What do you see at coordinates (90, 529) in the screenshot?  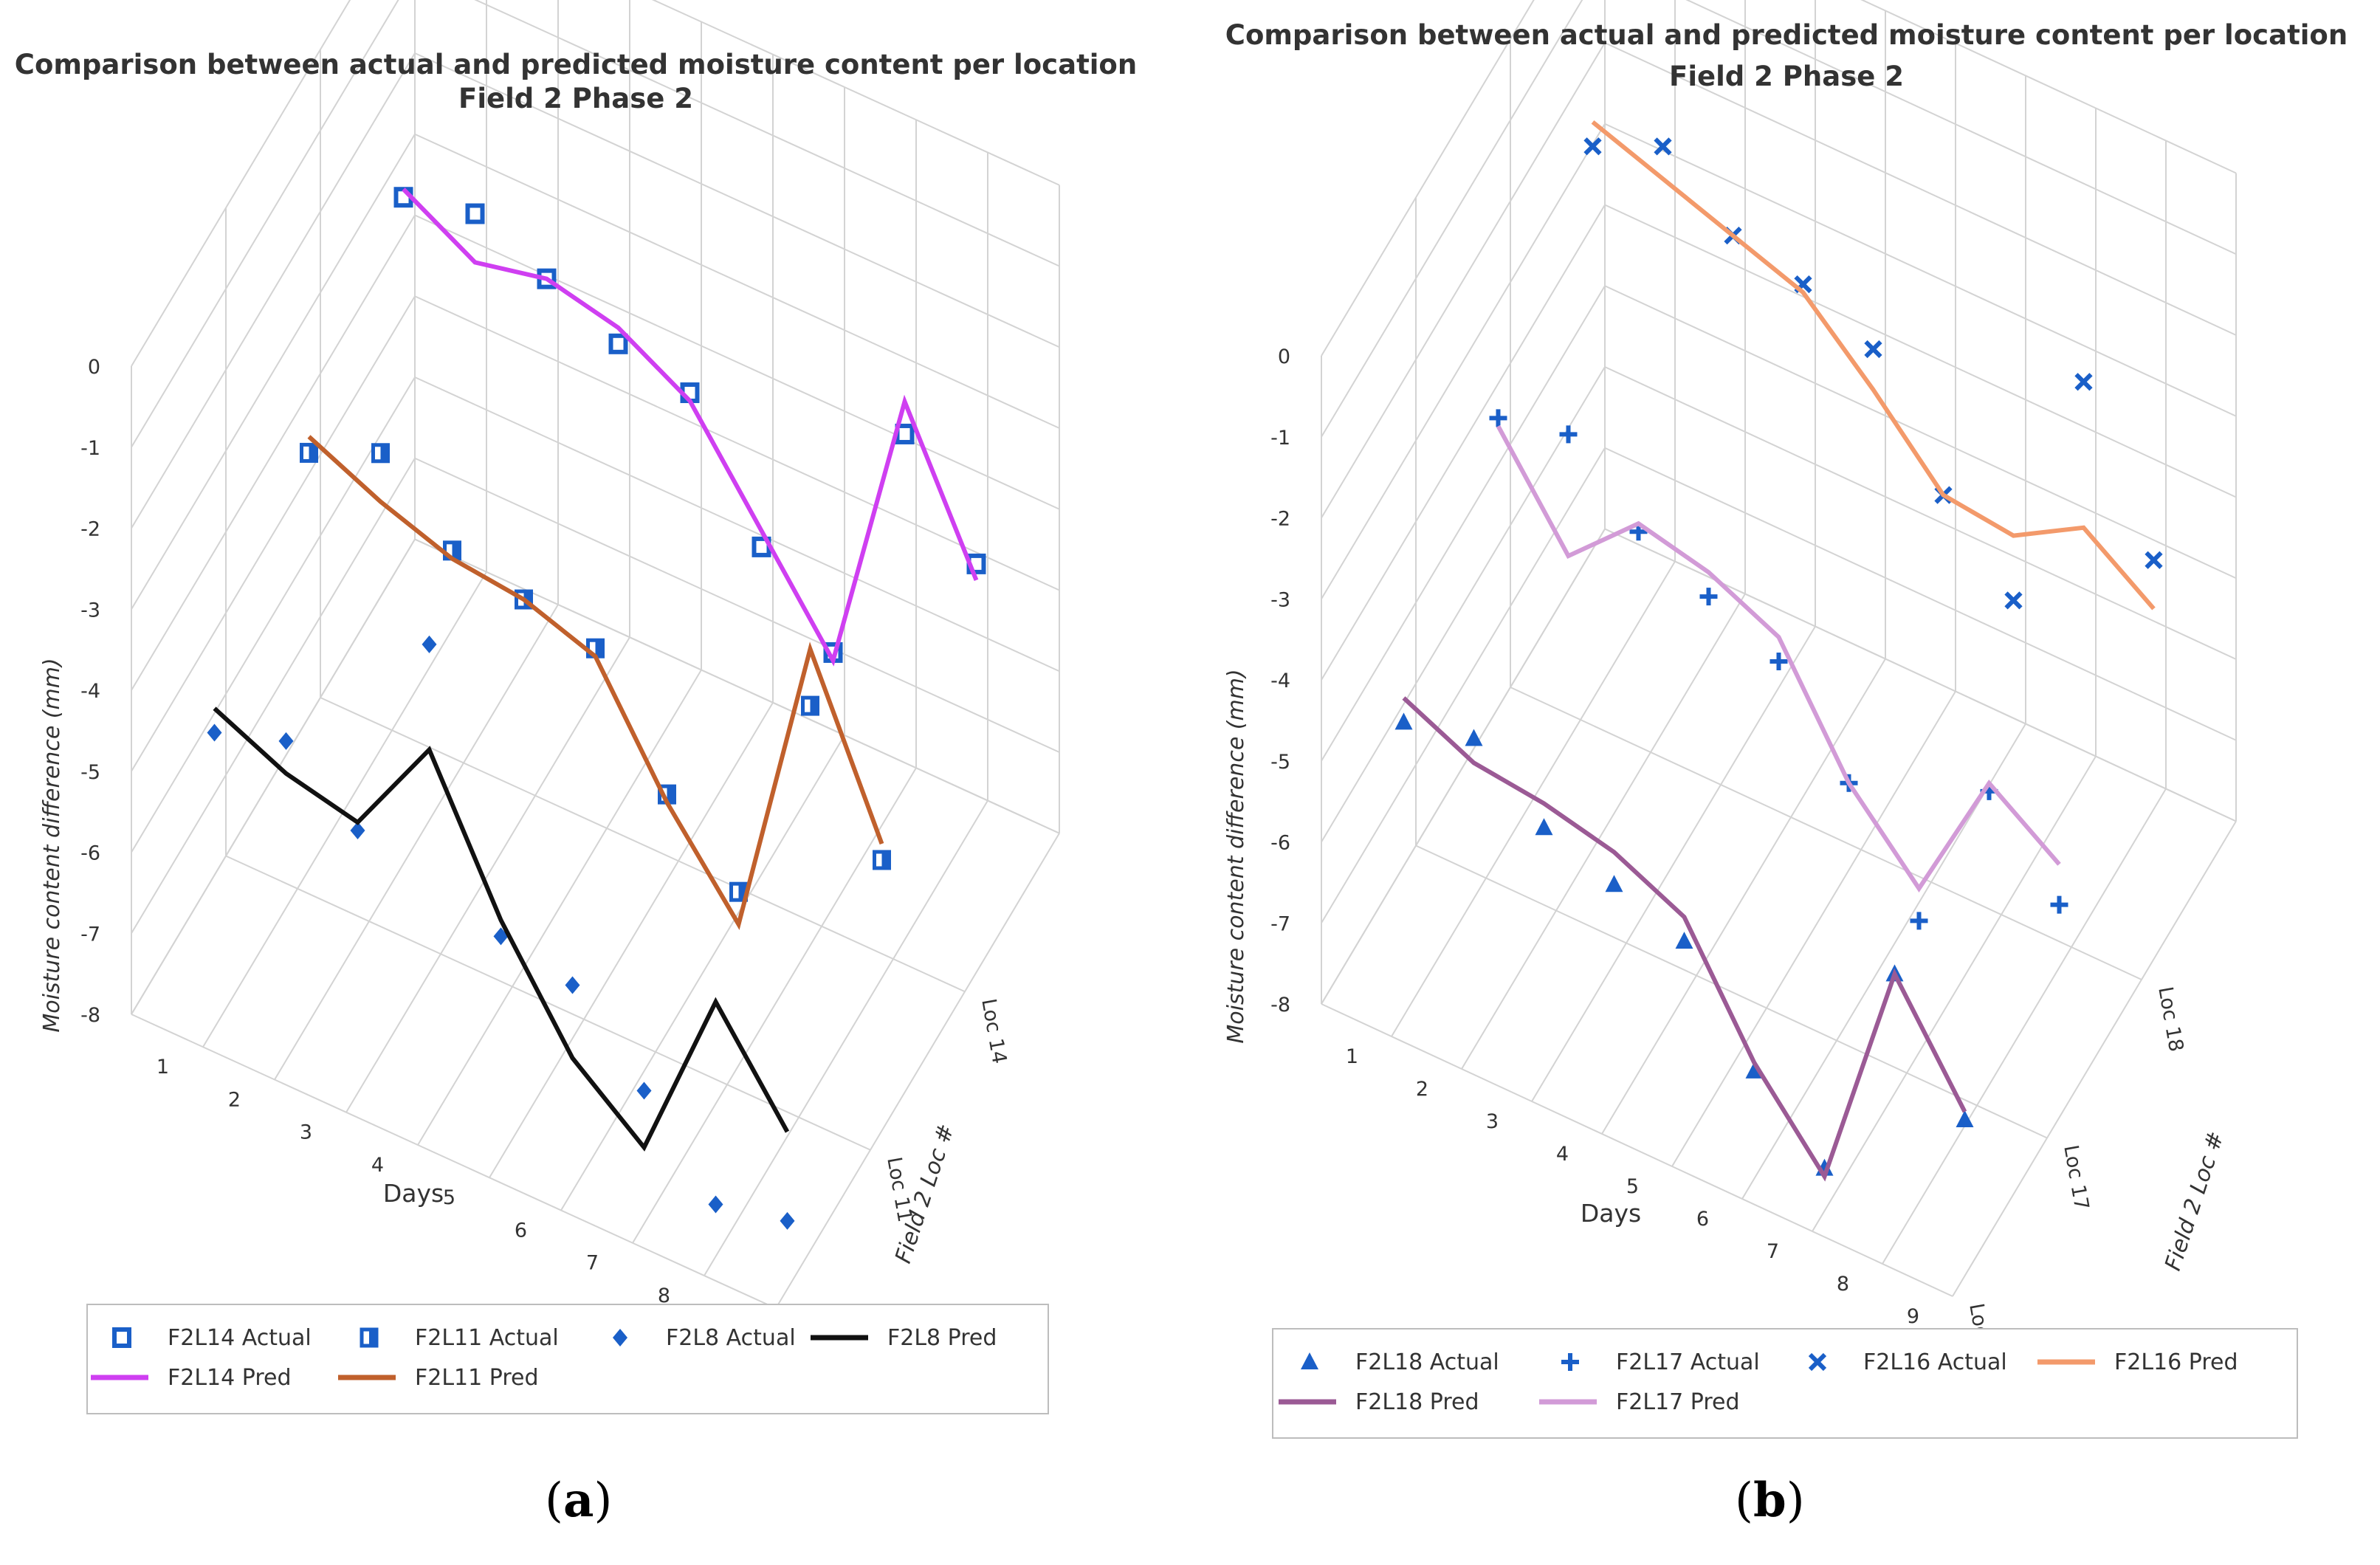 I see `y-tick-label: -2` at bounding box center [90, 529].